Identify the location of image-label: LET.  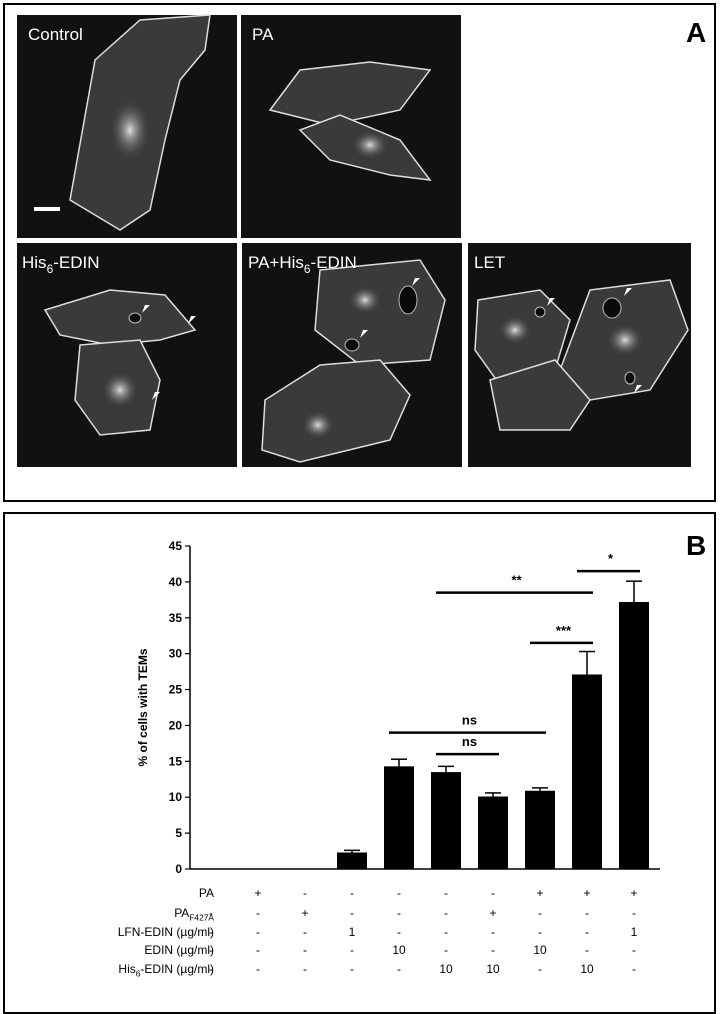
(489, 262).